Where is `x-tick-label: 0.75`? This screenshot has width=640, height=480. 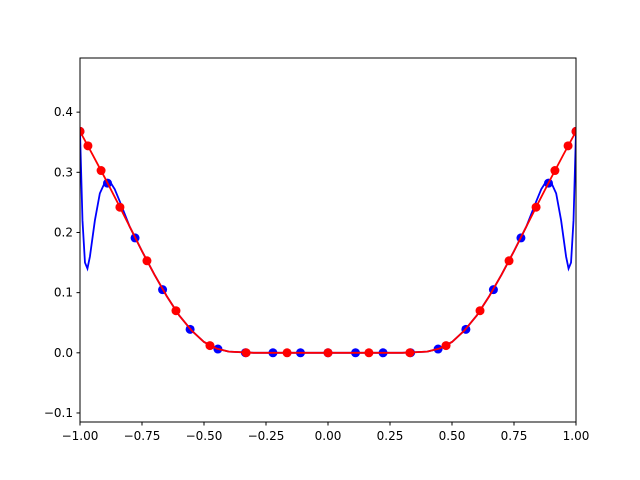 x-tick-label: 0.75 is located at coordinates (514, 436).